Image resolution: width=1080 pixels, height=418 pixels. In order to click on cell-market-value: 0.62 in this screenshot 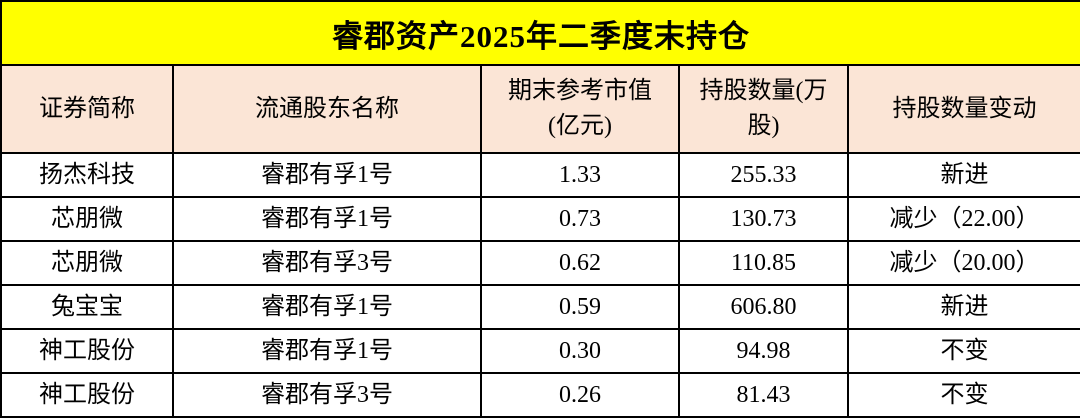, I will do `click(580, 263)`.